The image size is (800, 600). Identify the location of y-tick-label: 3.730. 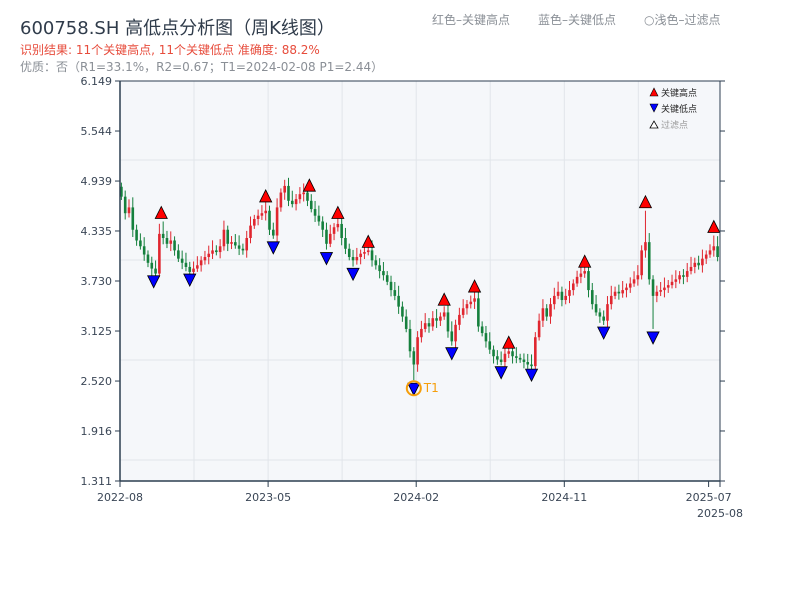
(97, 281).